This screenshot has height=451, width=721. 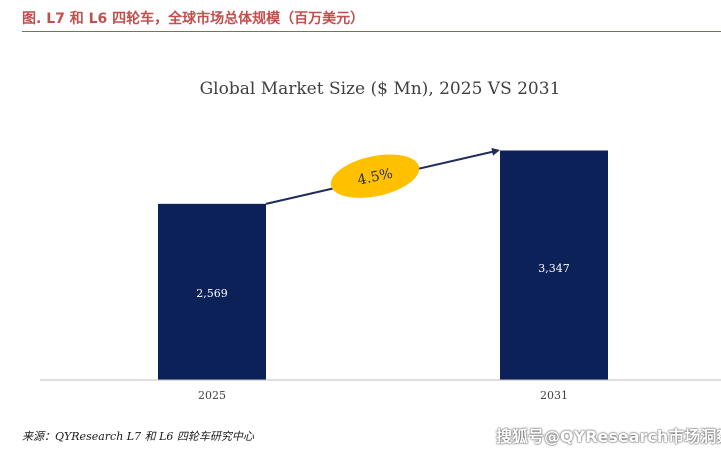 I want to click on x-tick-2031: 2031, so click(x=554, y=395).